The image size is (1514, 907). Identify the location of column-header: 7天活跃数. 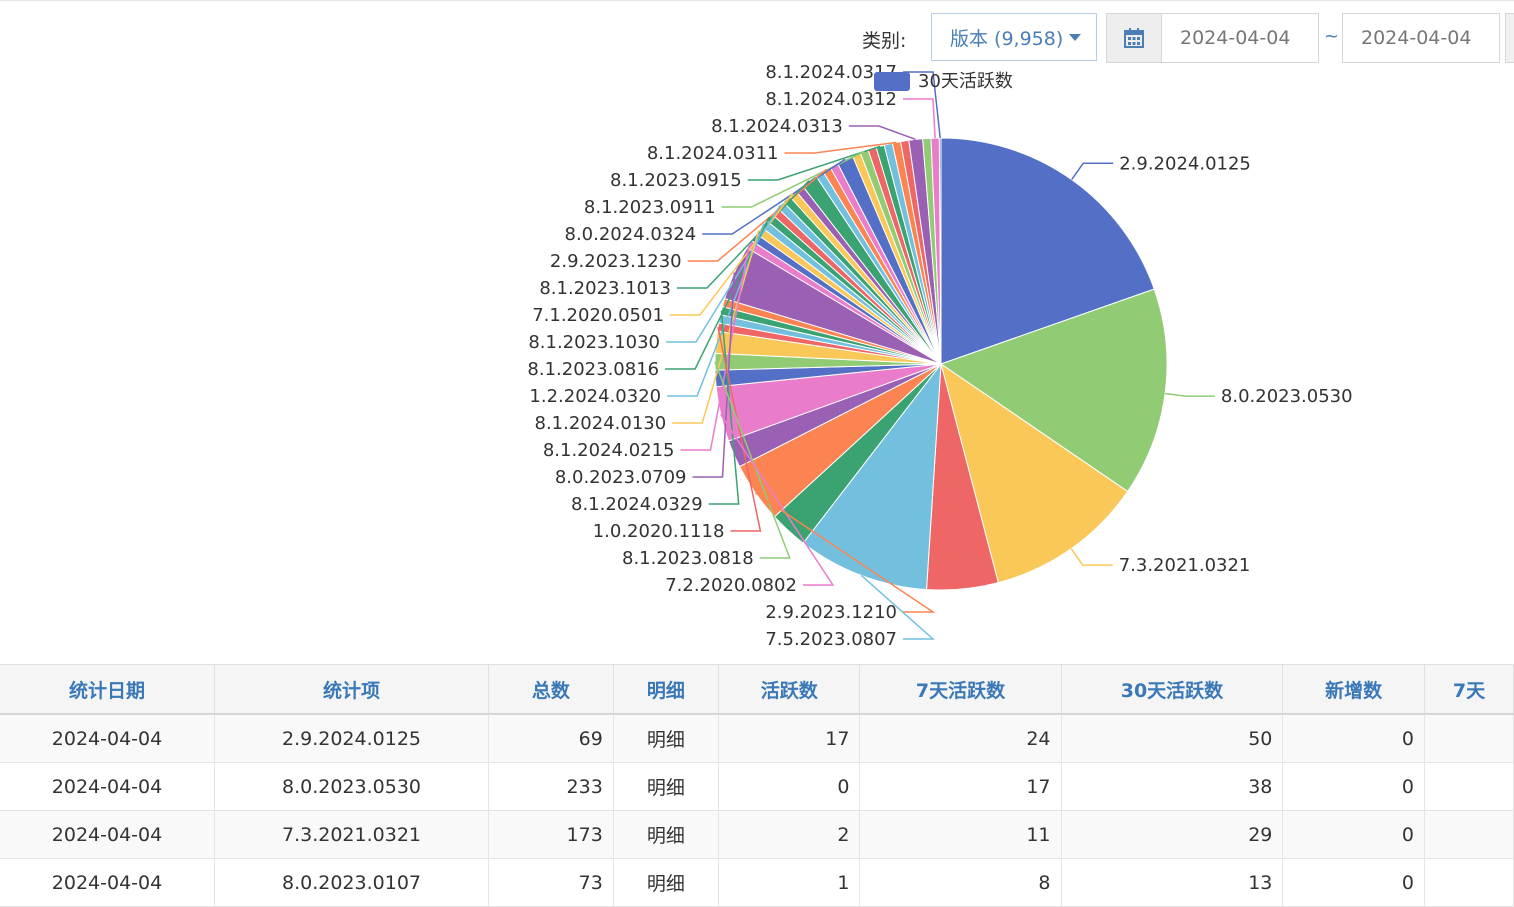
(960, 689).